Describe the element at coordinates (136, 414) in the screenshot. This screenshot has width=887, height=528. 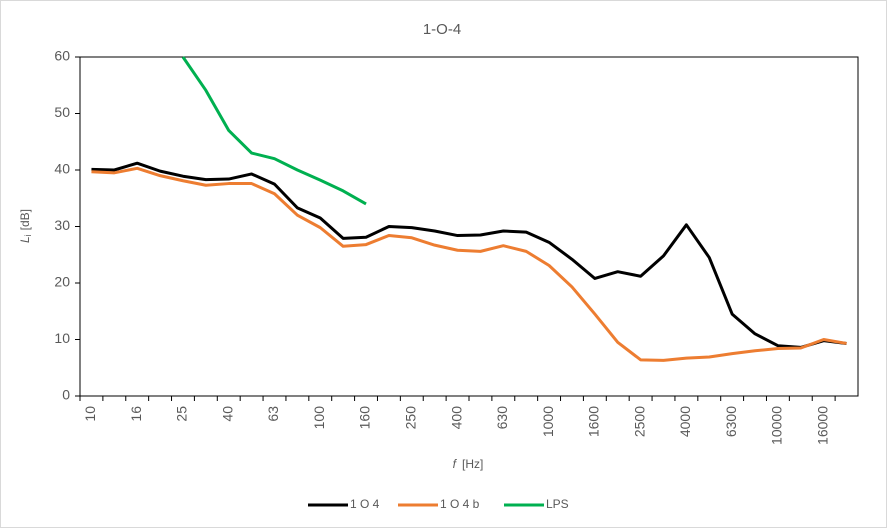
I see `x-tick-label: 16` at that location.